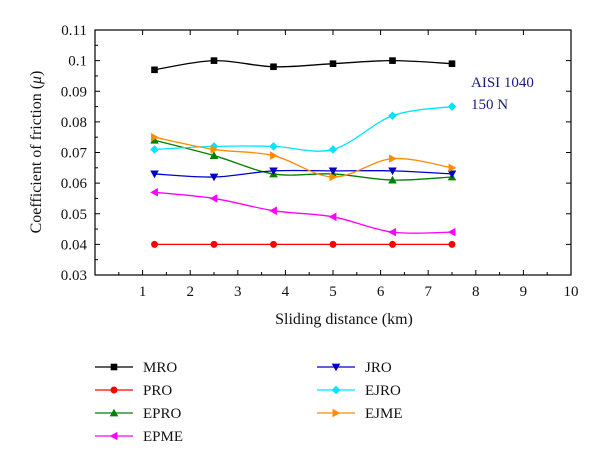 This screenshot has height=466, width=600. What do you see at coordinates (303, 244) in the screenshot?
I see `series-pro` at bounding box center [303, 244].